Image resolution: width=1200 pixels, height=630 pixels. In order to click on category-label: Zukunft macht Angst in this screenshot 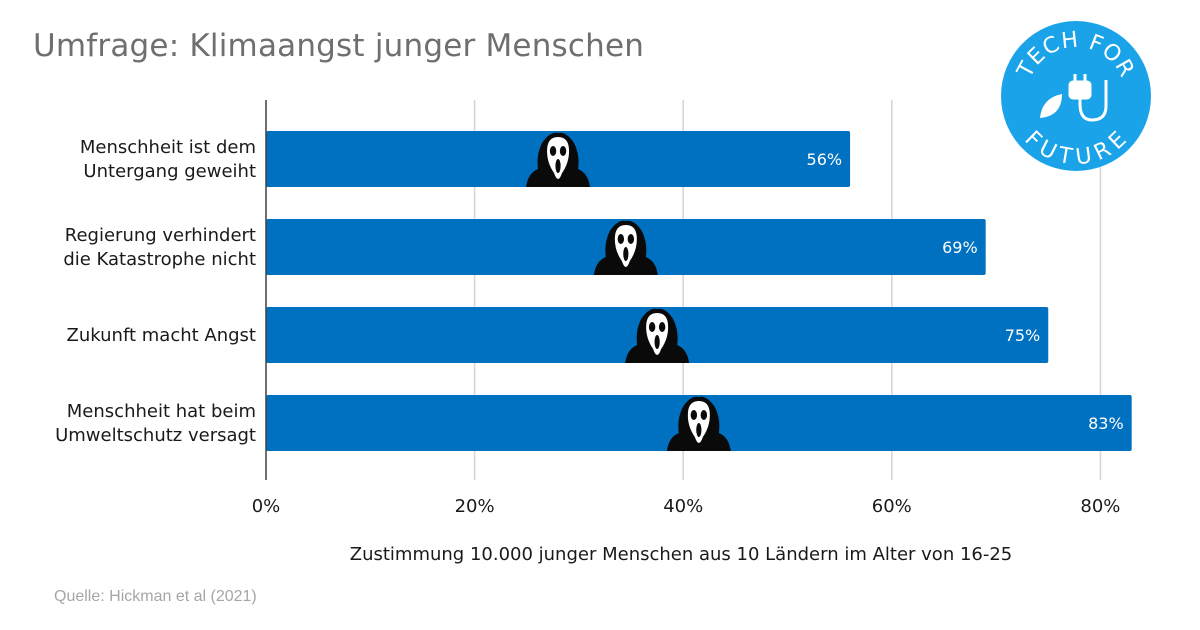, I will do `click(161, 335)`.